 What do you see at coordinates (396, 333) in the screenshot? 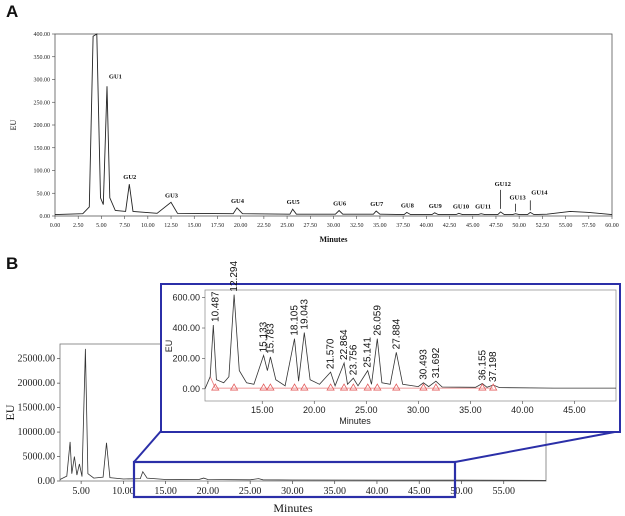
I see `inset-peak-label: 27.884` at bounding box center [396, 333].